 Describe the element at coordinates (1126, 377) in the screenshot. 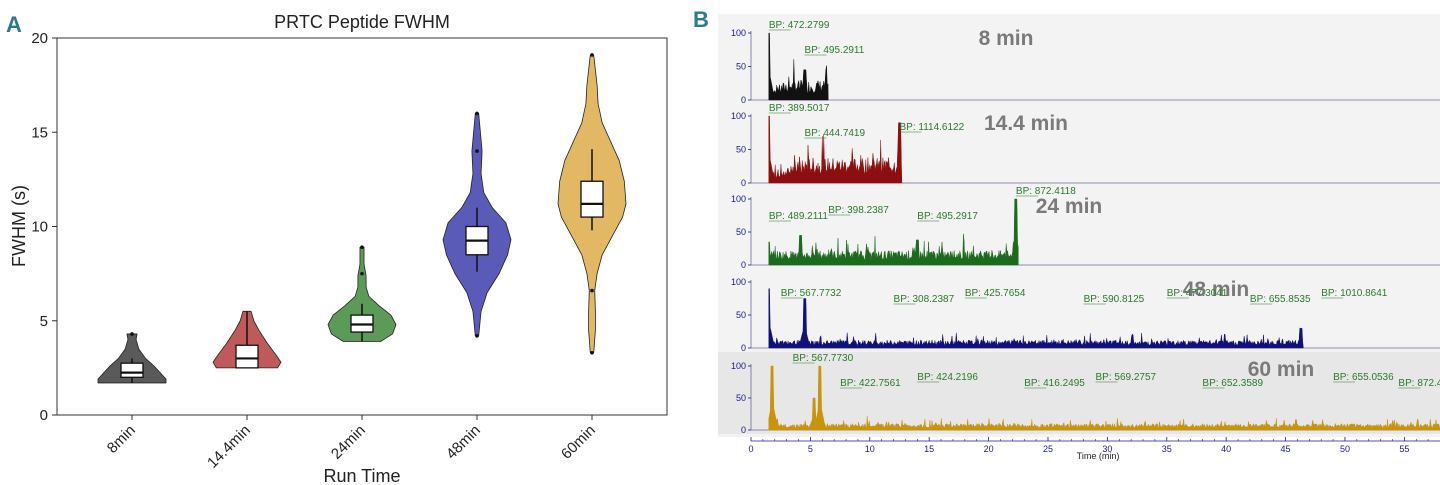

I see `base-peak-label: BP: 569.2757` at that location.